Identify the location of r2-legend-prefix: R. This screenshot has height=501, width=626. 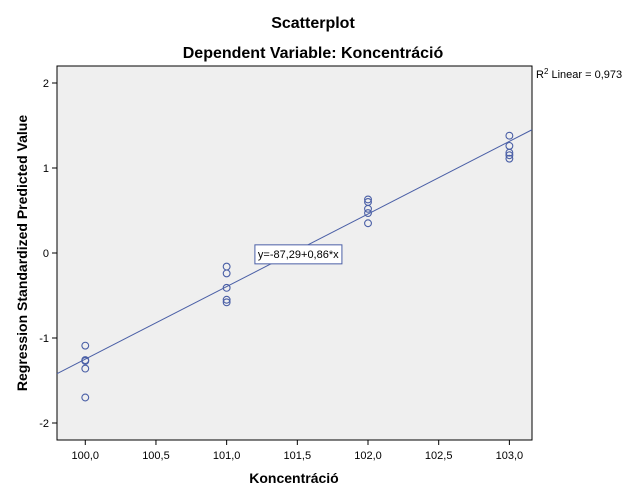
(540, 75).